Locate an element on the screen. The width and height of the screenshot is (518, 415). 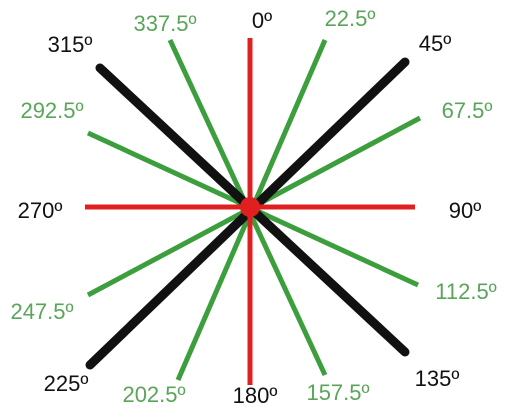
label-0: 0º is located at coordinates (262, 20).